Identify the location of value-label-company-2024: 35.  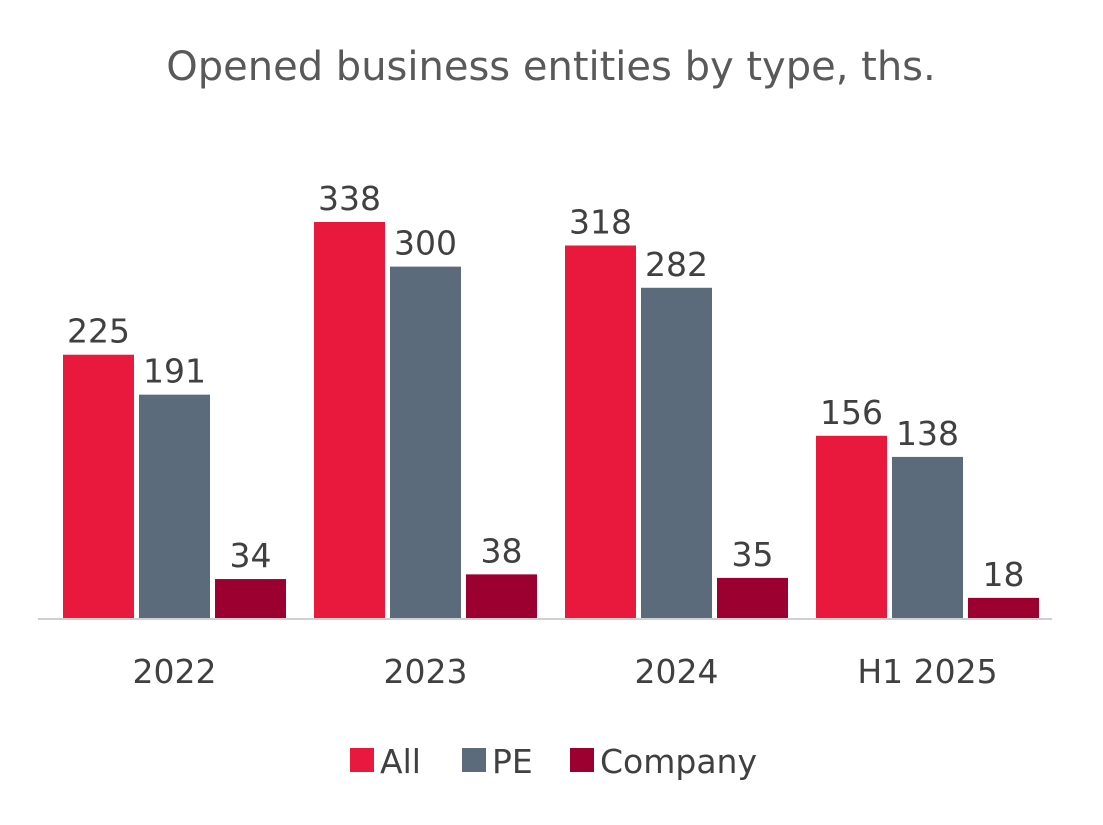
(753, 554).